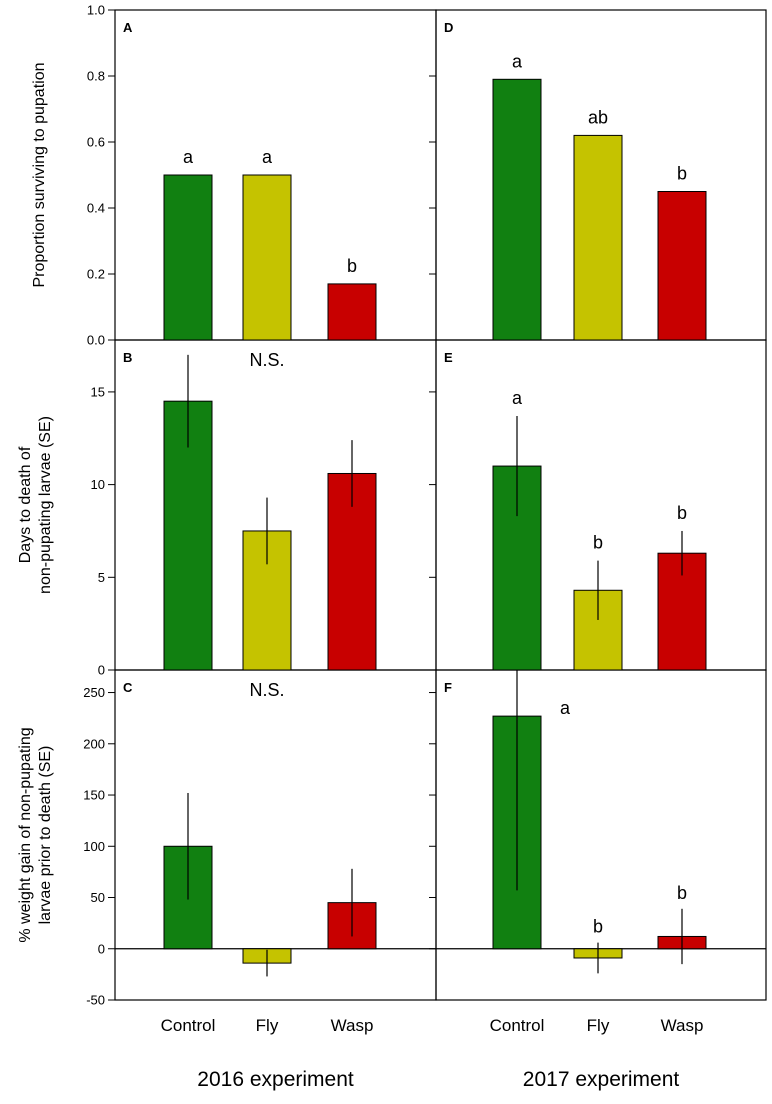  I want to click on y-tick-label: 200, so click(94, 743).